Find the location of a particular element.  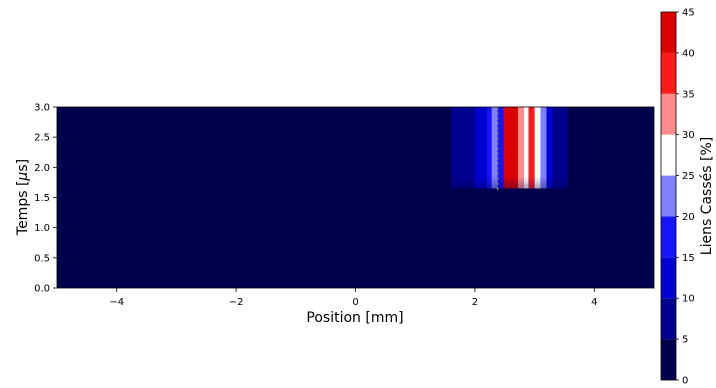

colorbar-tick-label: 5 is located at coordinates (685, 340).